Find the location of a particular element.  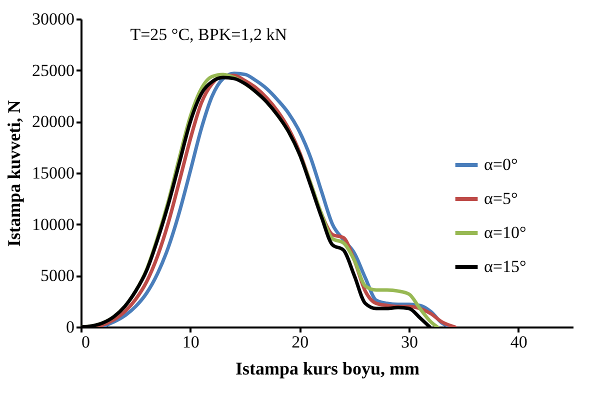

annotation: T=25 °C, BPK=1,2 kN is located at coordinates (208, 34).